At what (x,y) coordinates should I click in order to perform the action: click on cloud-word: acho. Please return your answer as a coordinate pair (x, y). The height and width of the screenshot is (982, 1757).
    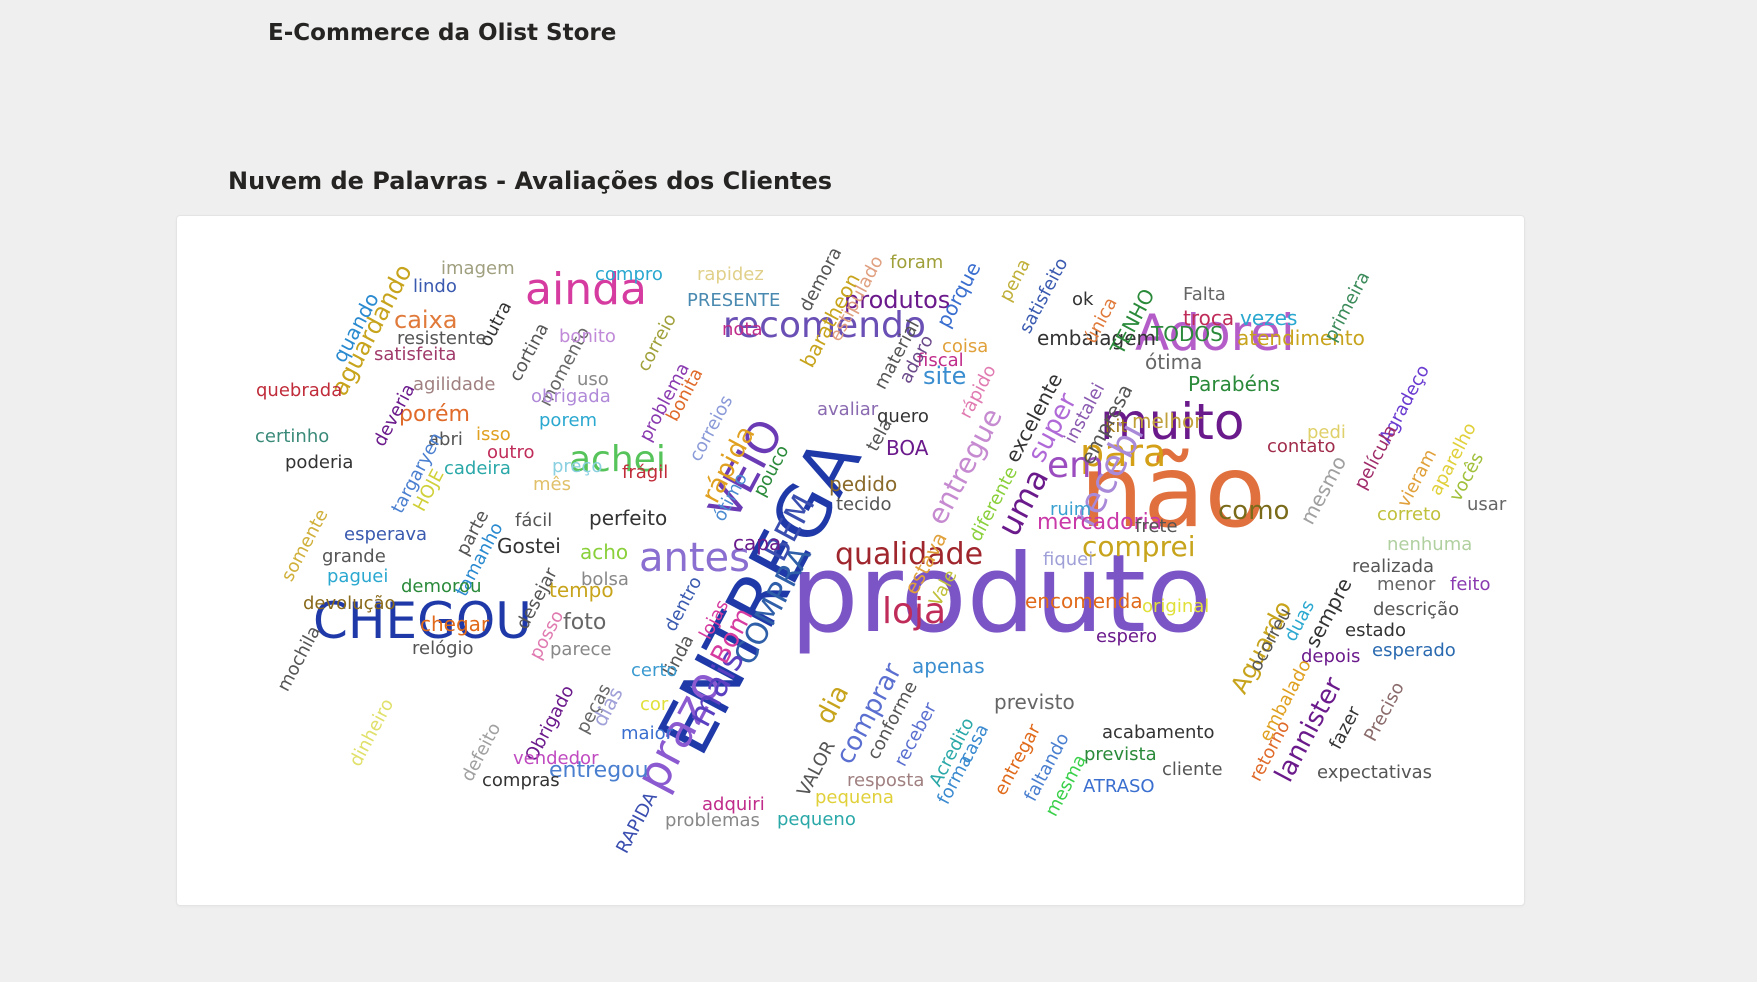
    Looking at the image, I should click on (604, 552).